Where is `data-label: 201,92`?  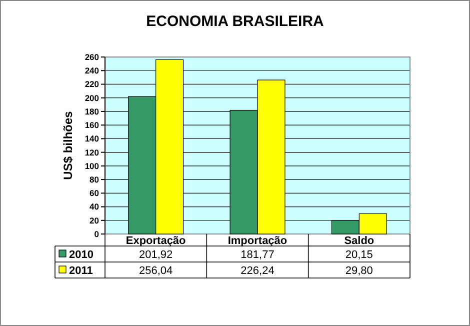
data-label: 201,92 is located at coordinates (156, 254).